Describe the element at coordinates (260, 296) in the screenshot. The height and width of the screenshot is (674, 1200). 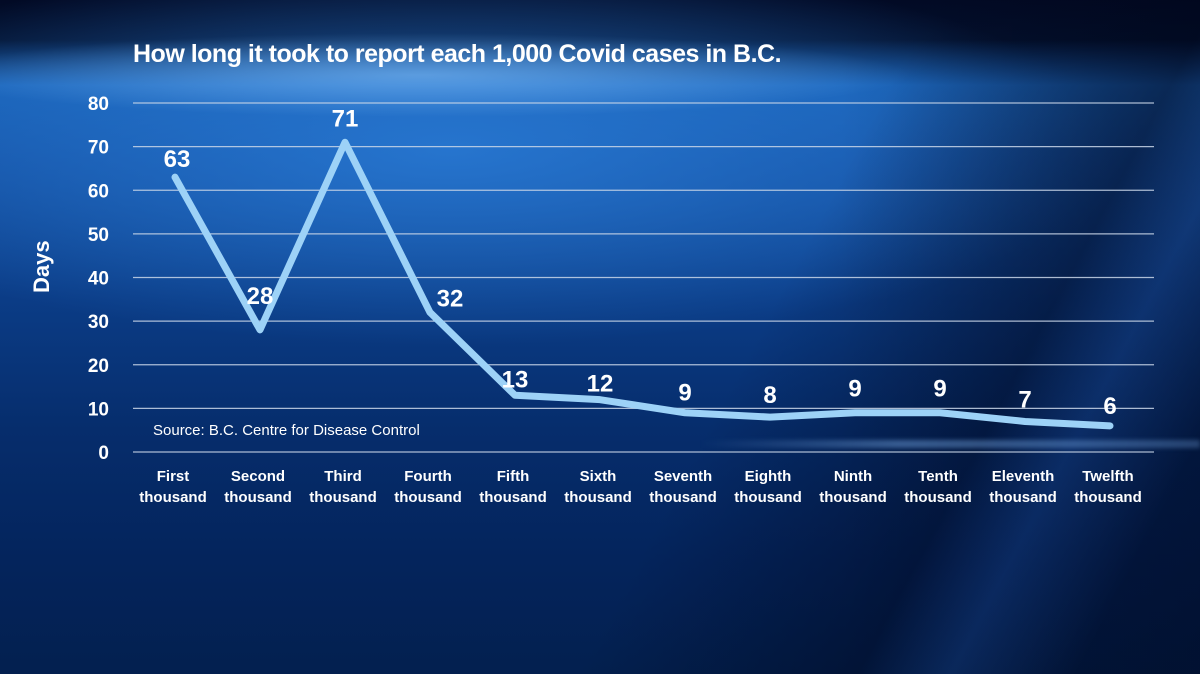
I see `data-label: 28` at that location.